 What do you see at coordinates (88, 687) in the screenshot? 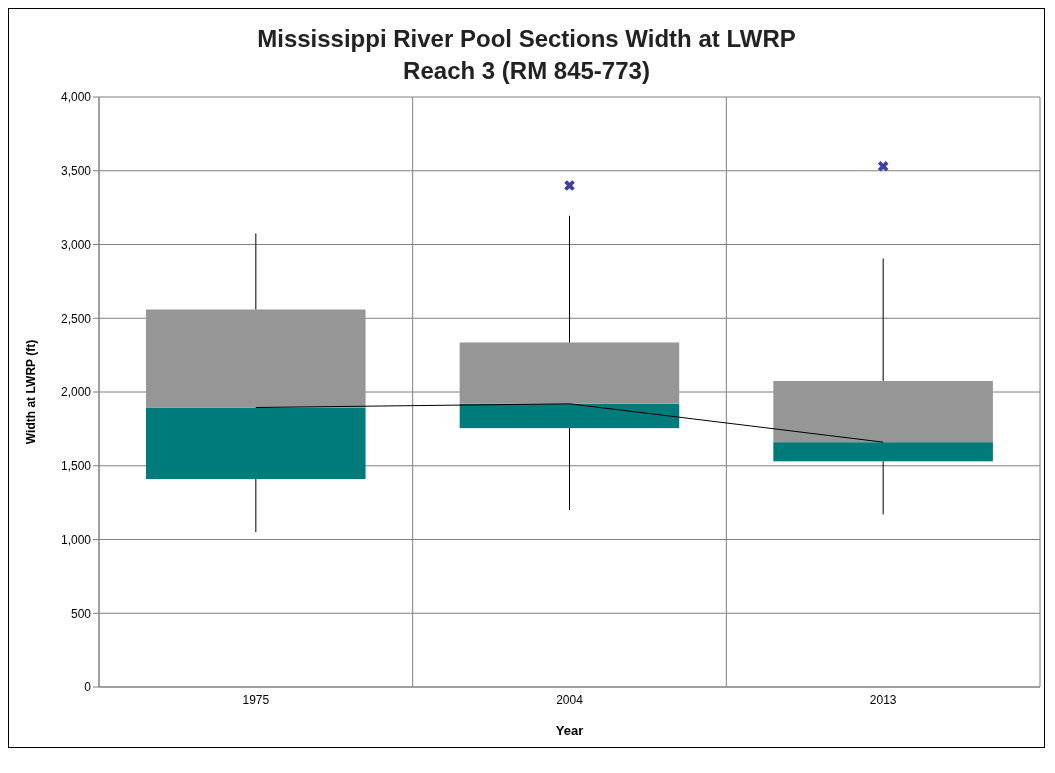
I see `y-tick-label: 0` at bounding box center [88, 687].